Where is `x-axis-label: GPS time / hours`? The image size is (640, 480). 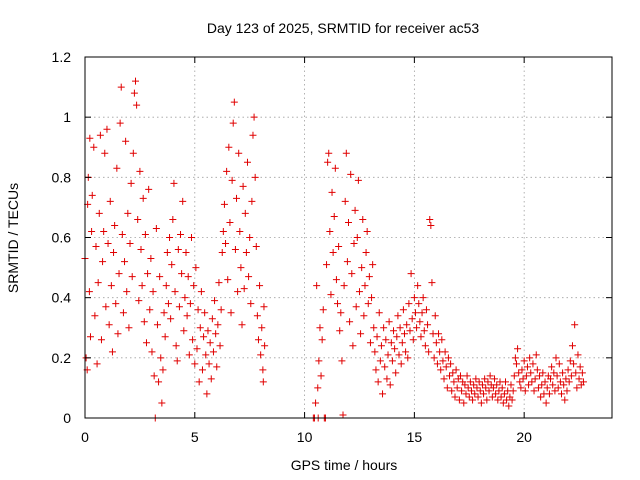
x-axis-label: GPS time / hours is located at coordinates (344, 465).